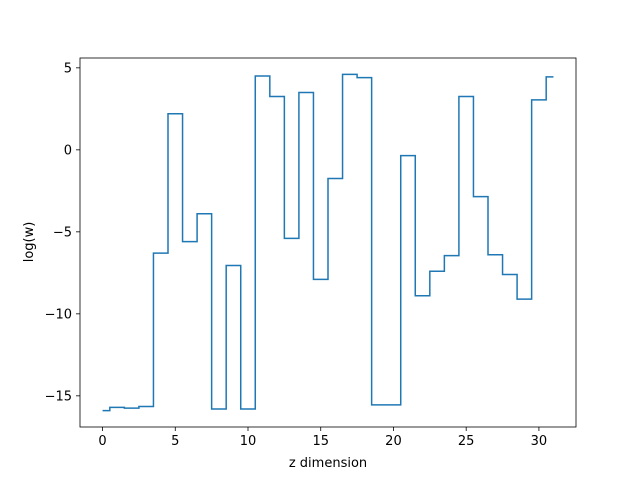  What do you see at coordinates (248, 441) in the screenshot?
I see `x-tick-label: 10` at bounding box center [248, 441].